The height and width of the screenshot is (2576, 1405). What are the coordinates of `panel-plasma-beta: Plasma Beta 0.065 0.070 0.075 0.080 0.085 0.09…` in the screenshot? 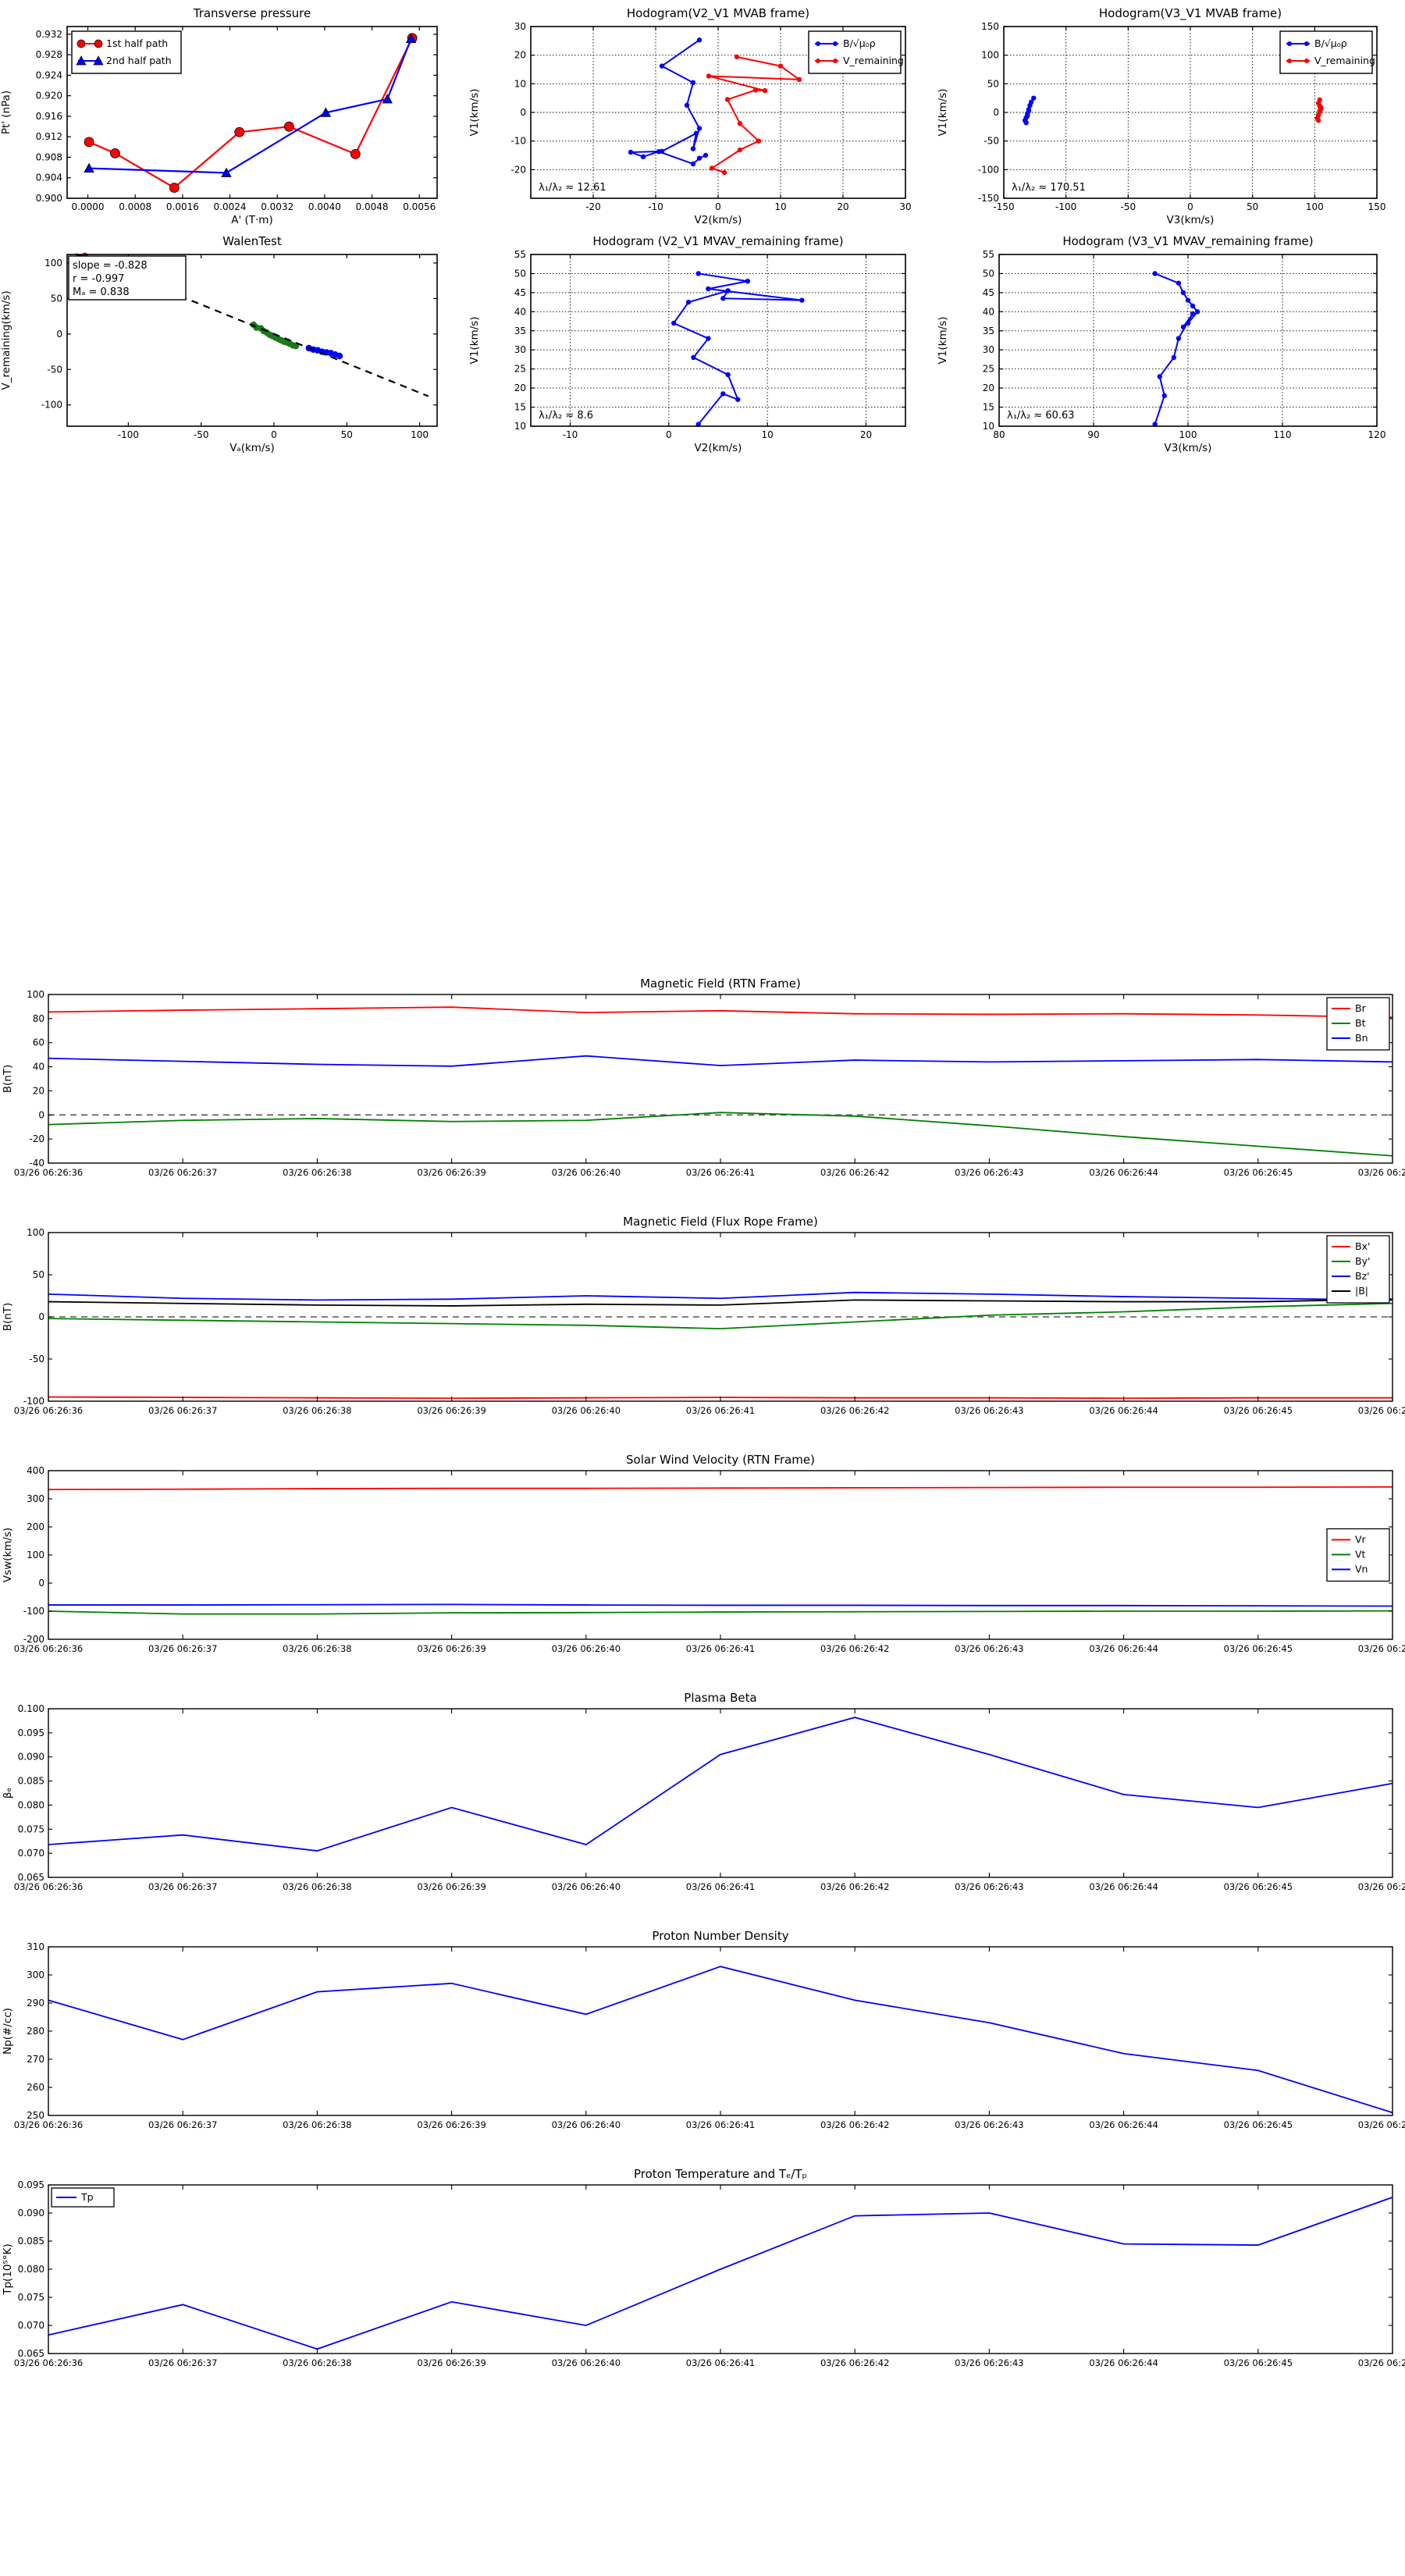 It's located at (703, 1796).